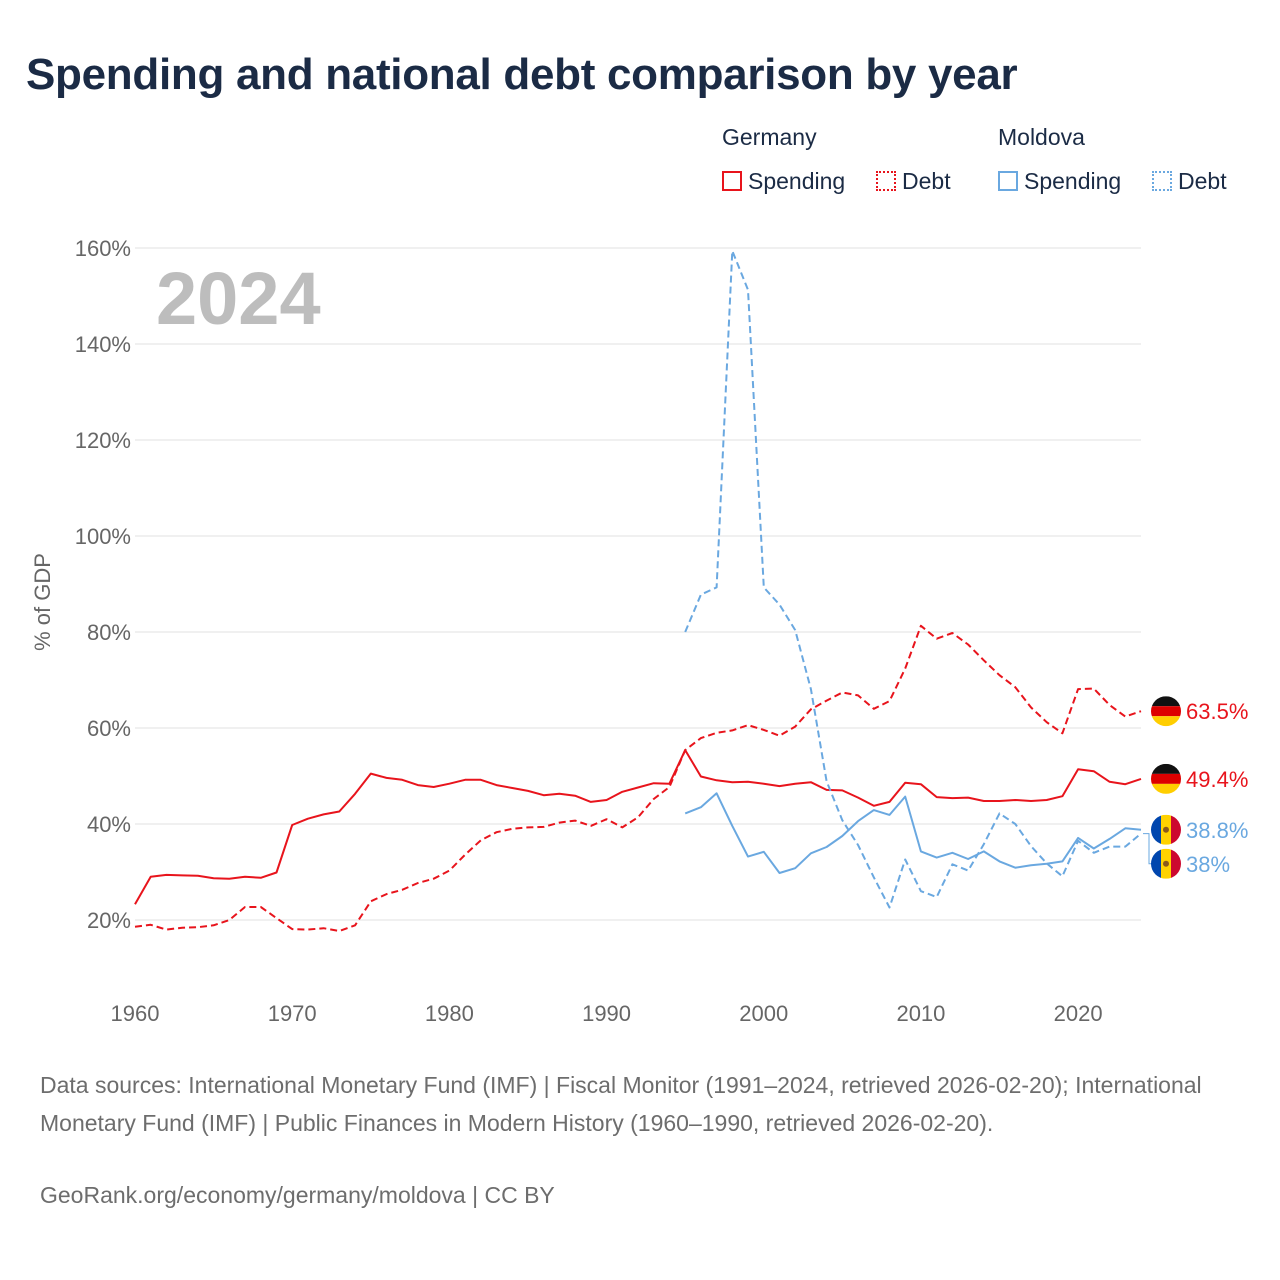 This screenshot has width=1280, height=1280. I want to click on y-tick-label: 80%, so click(109, 632).